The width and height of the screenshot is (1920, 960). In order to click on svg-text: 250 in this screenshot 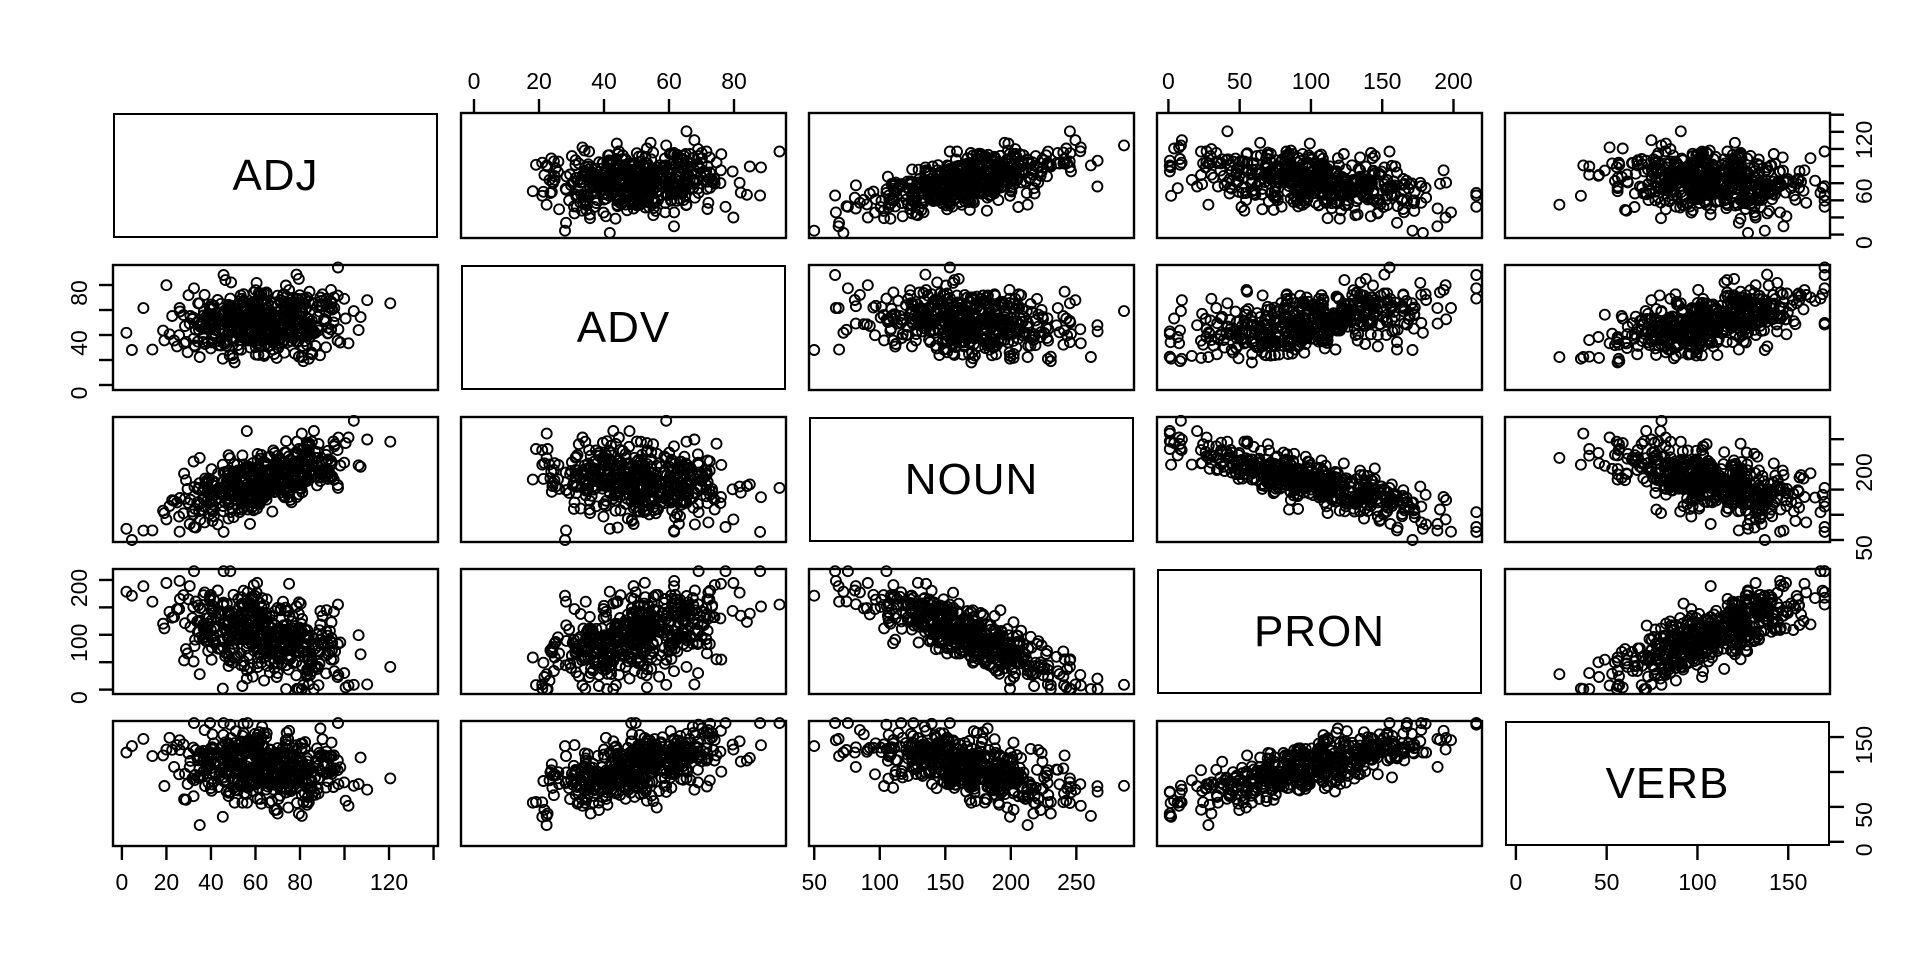, I will do `click(1076, 882)`.